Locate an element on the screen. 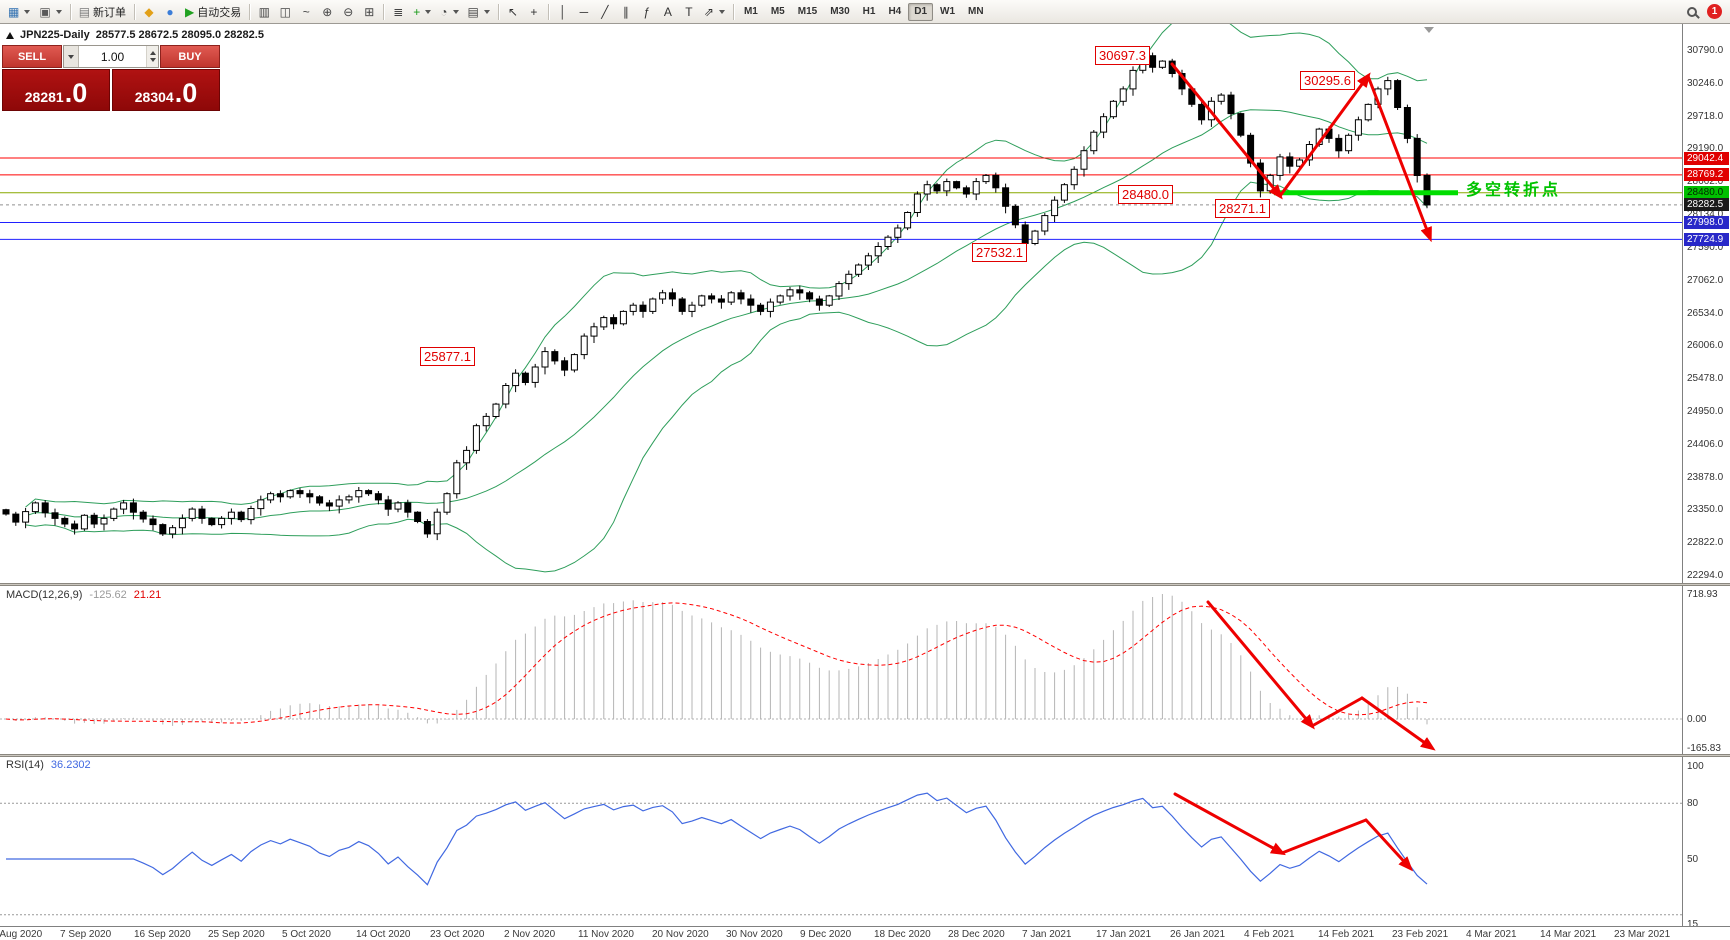 The height and width of the screenshot is (940, 1730). timeframe-m30-button: M30 is located at coordinates (840, 11).